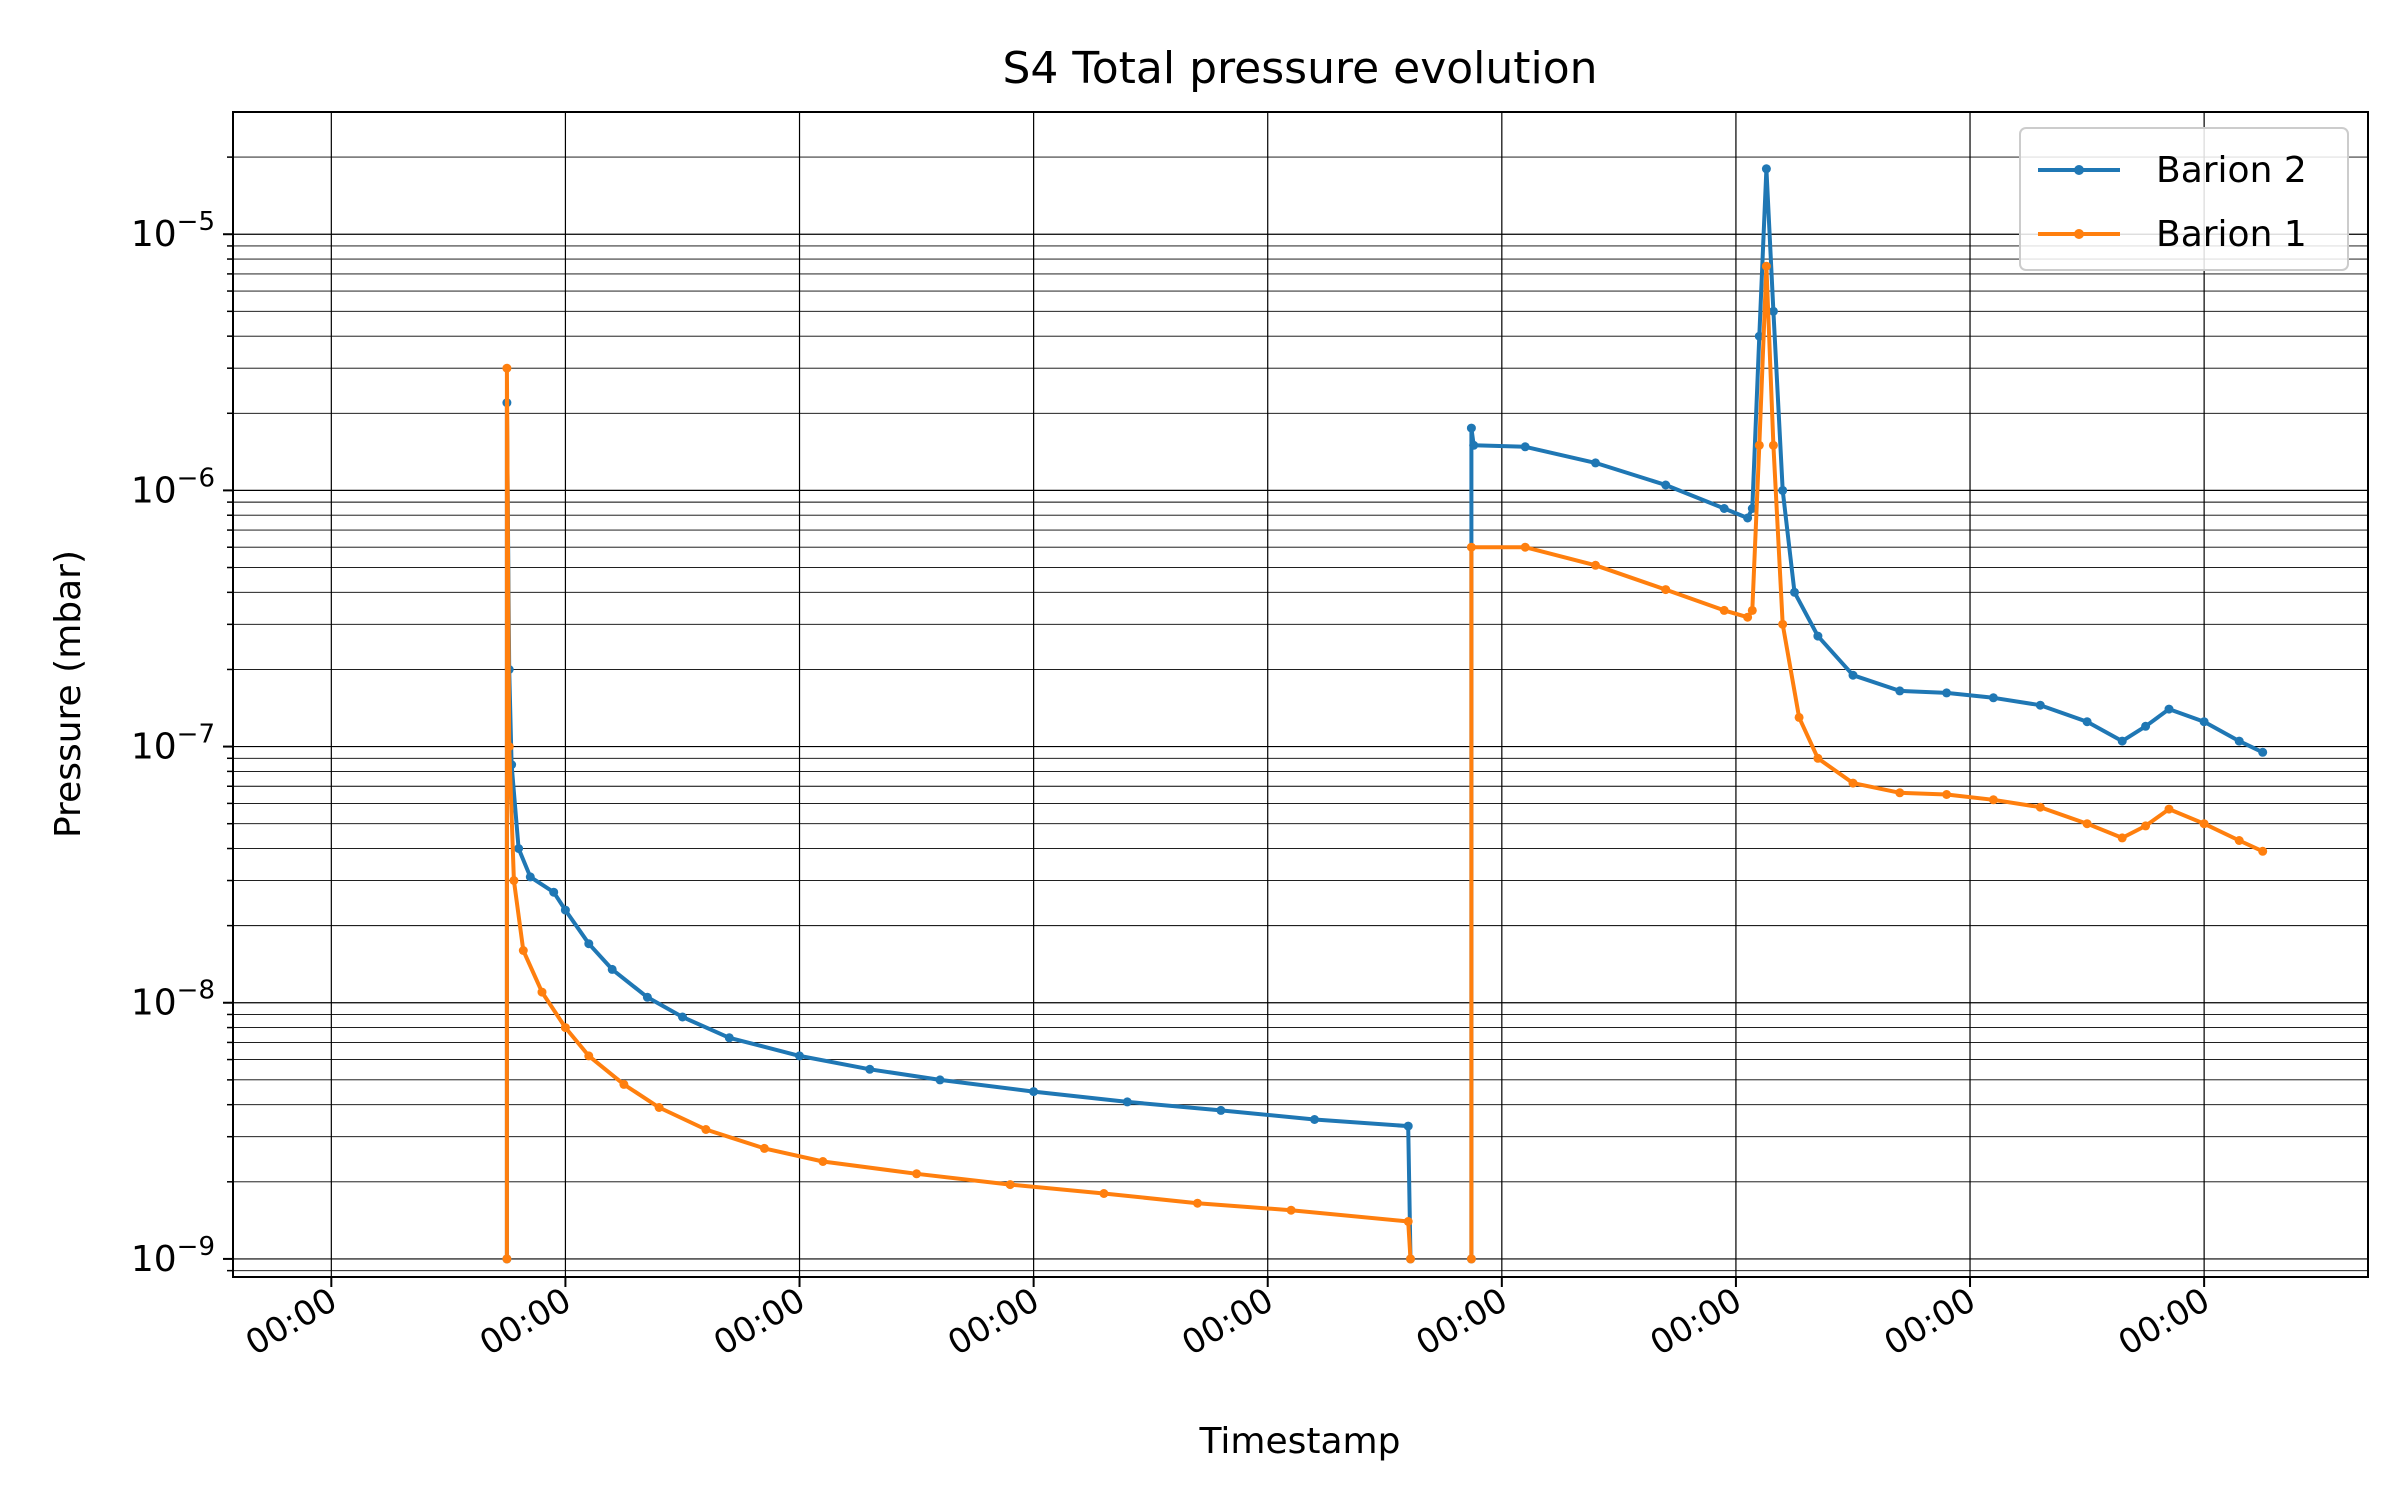 The image size is (2400, 1500). What do you see at coordinates (196, 1247) in the screenshot?
I see `y-tick-label-exponent: −9` at bounding box center [196, 1247].